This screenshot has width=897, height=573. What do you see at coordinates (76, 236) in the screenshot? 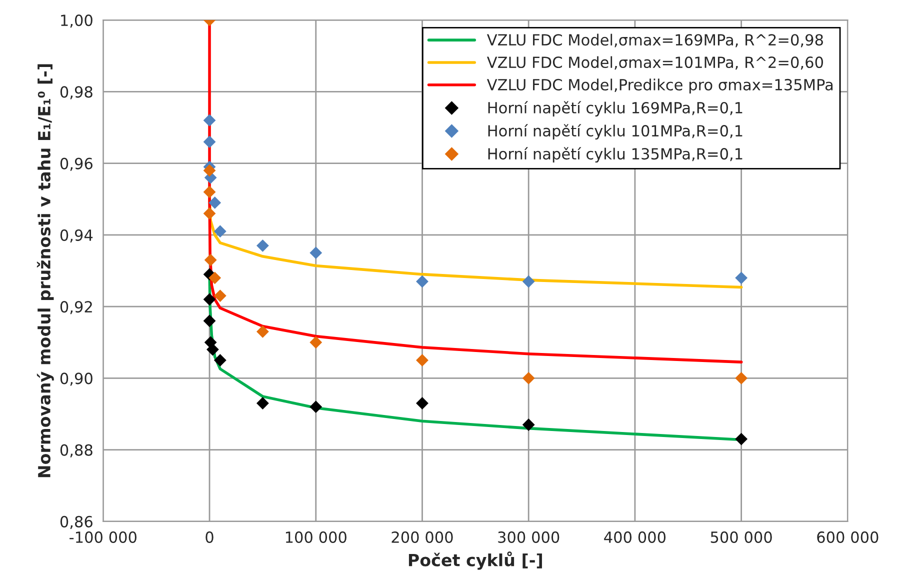
I see `y-tick-label: 0,94` at bounding box center [76, 236].